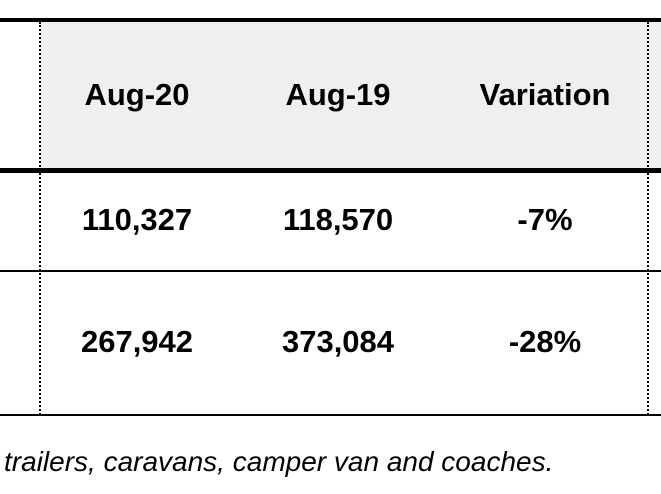 The height and width of the screenshot is (494, 661). What do you see at coordinates (338, 219) in the screenshot?
I see `table-cell: 118,570` at bounding box center [338, 219].